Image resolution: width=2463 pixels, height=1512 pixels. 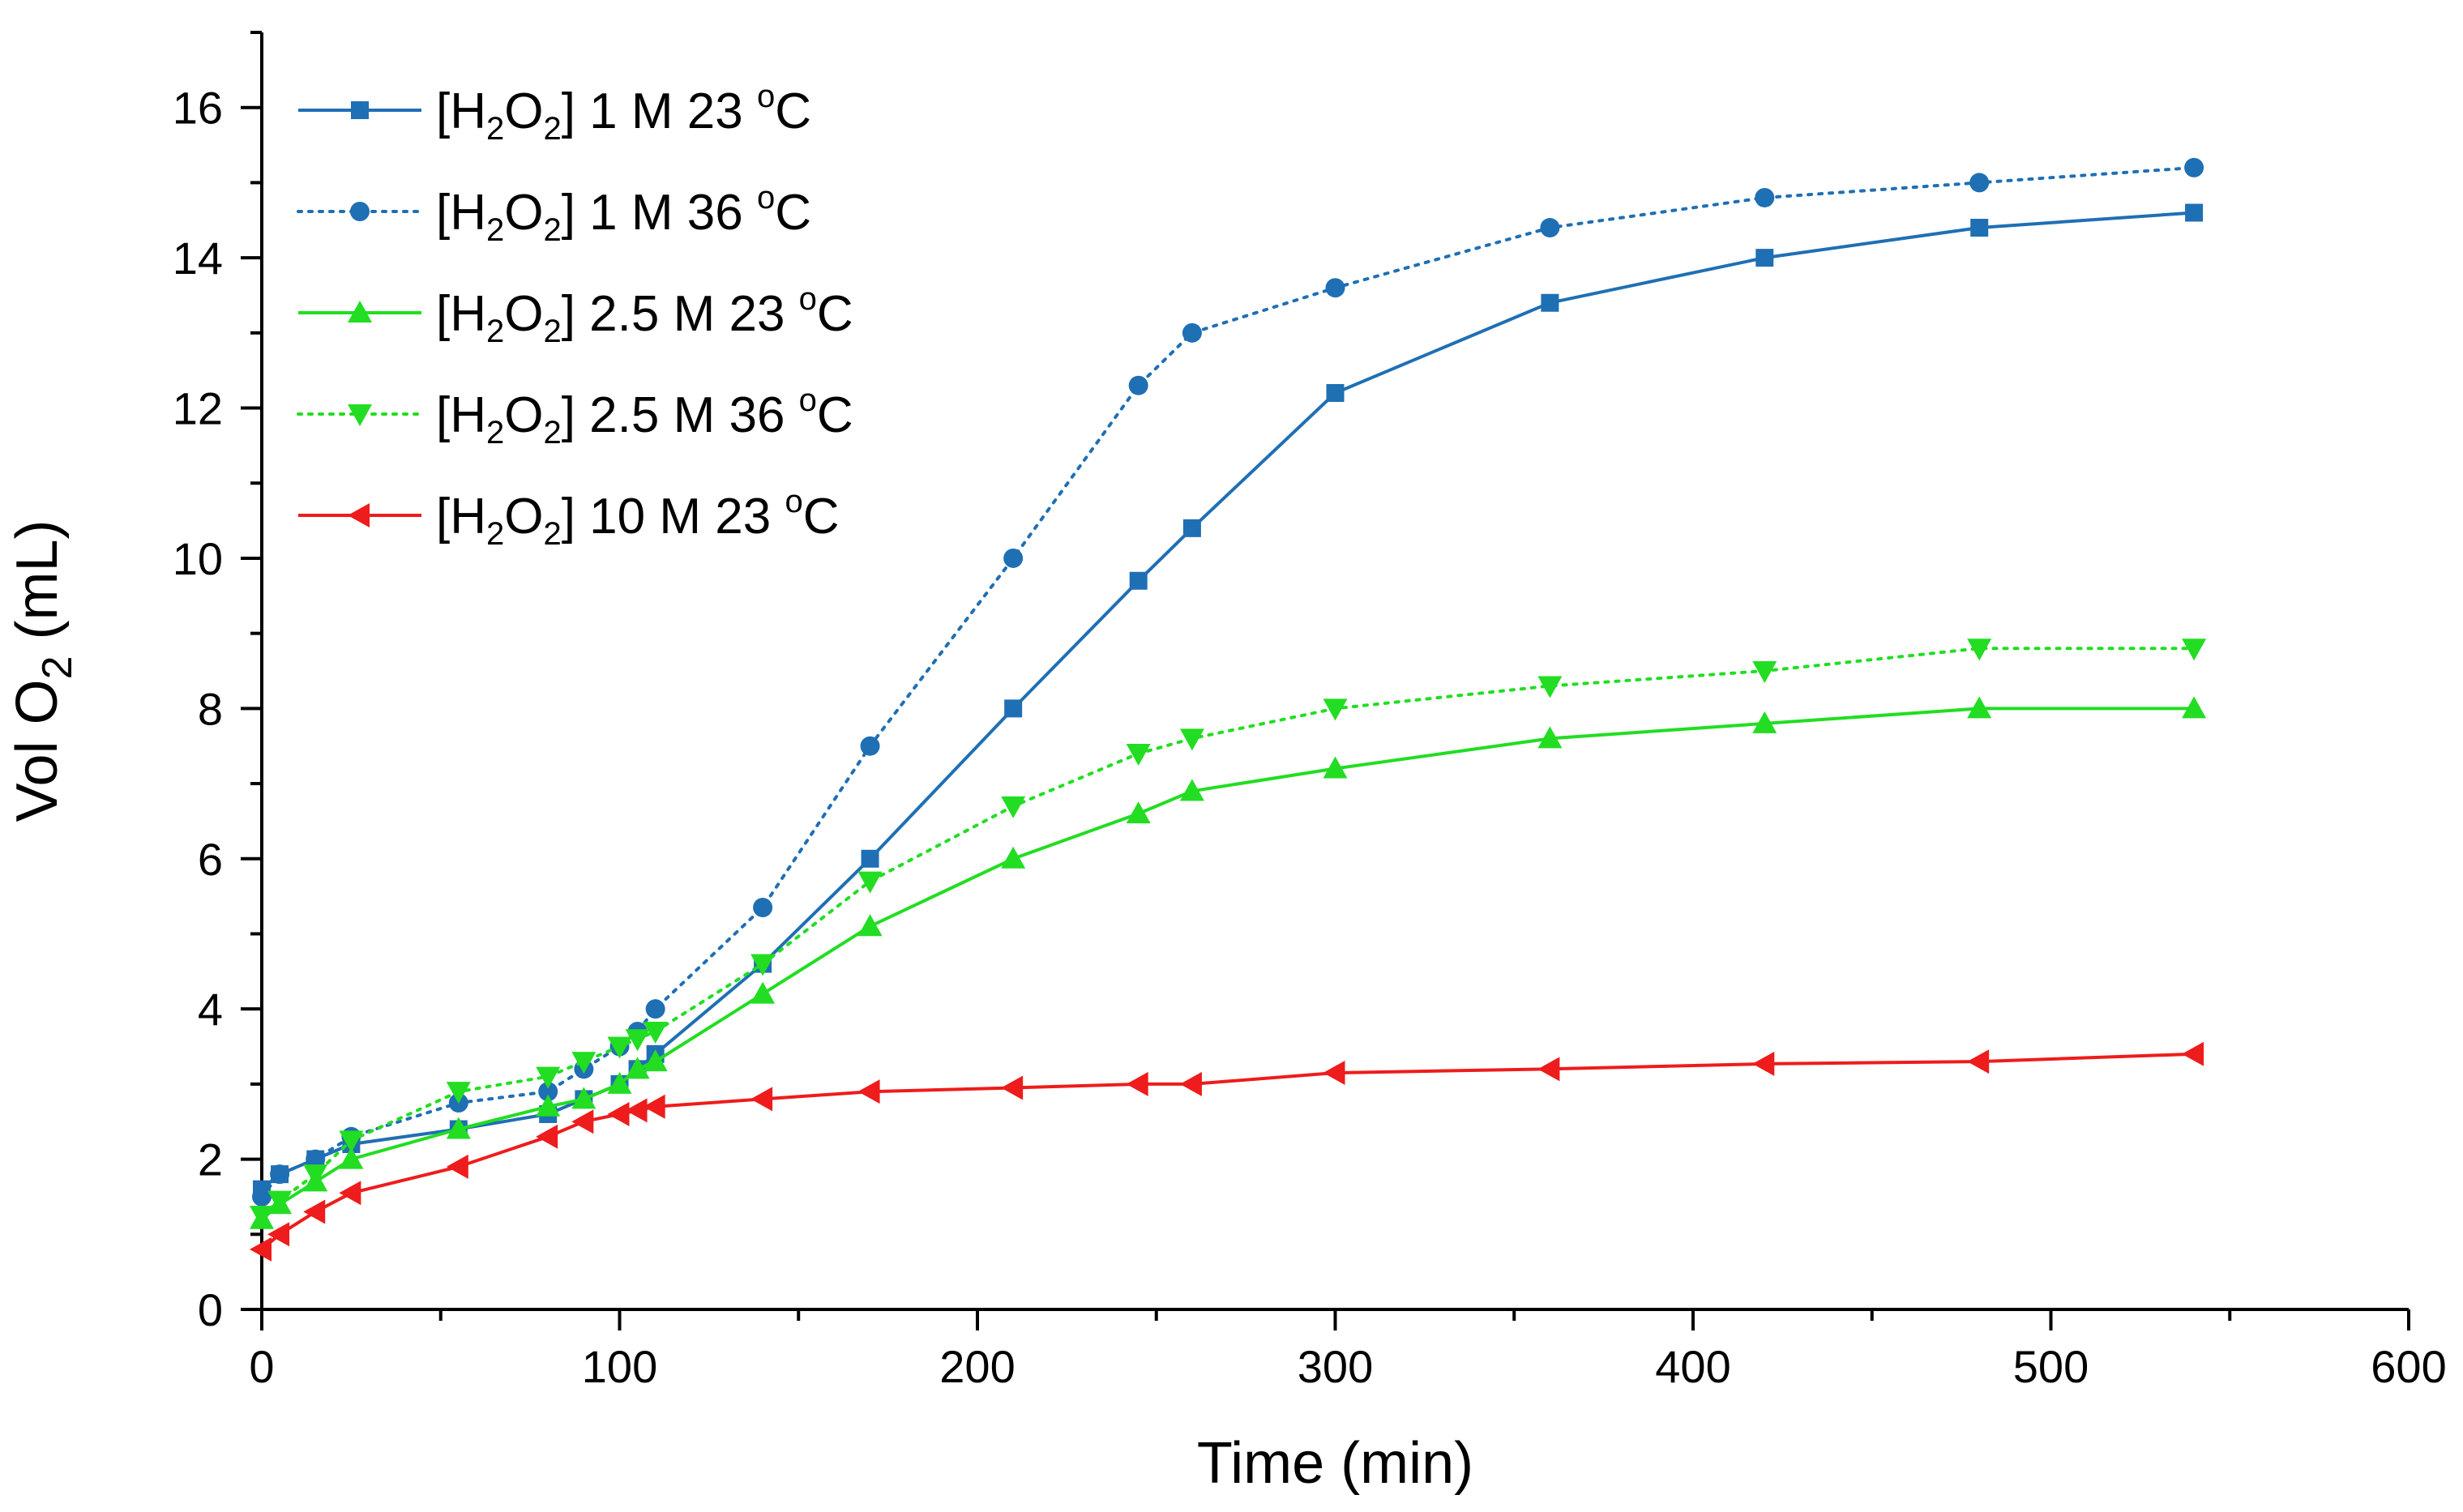 What do you see at coordinates (1227, 1152) in the screenshot?
I see `series-line` at bounding box center [1227, 1152].